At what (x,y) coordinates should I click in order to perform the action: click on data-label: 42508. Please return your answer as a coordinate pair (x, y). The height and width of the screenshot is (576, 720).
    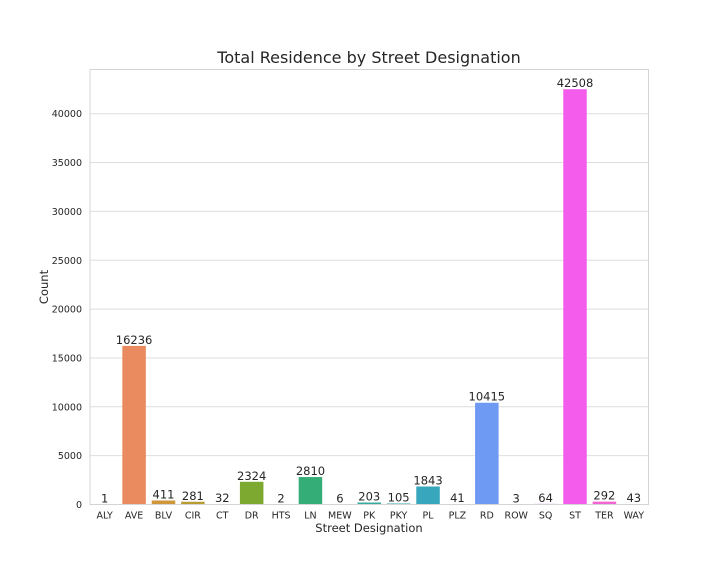
    Looking at the image, I should click on (575, 83).